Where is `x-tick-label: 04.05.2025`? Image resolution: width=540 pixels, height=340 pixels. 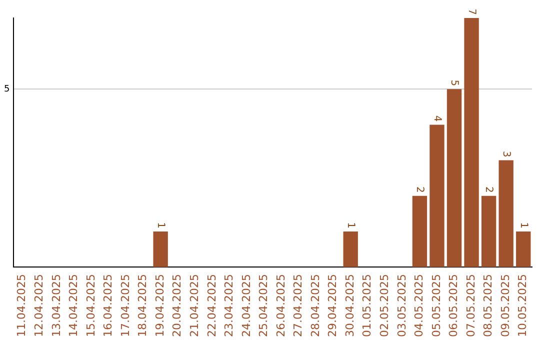 x-tick-label: 04.05.2025 is located at coordinates (419, 306).